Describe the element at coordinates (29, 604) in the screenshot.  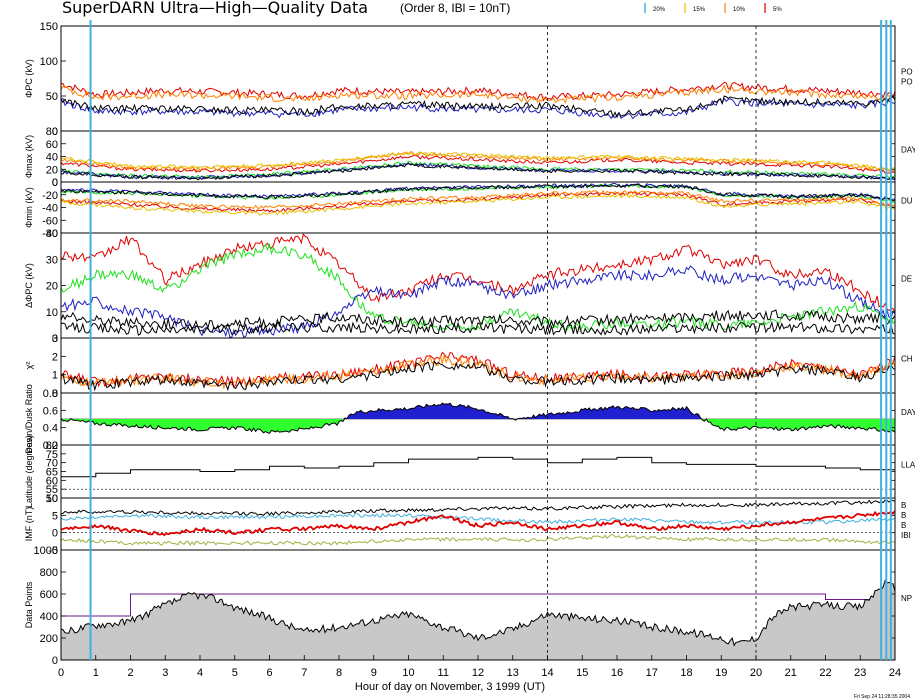
I see `y-axis-label: Data Points` at that location.